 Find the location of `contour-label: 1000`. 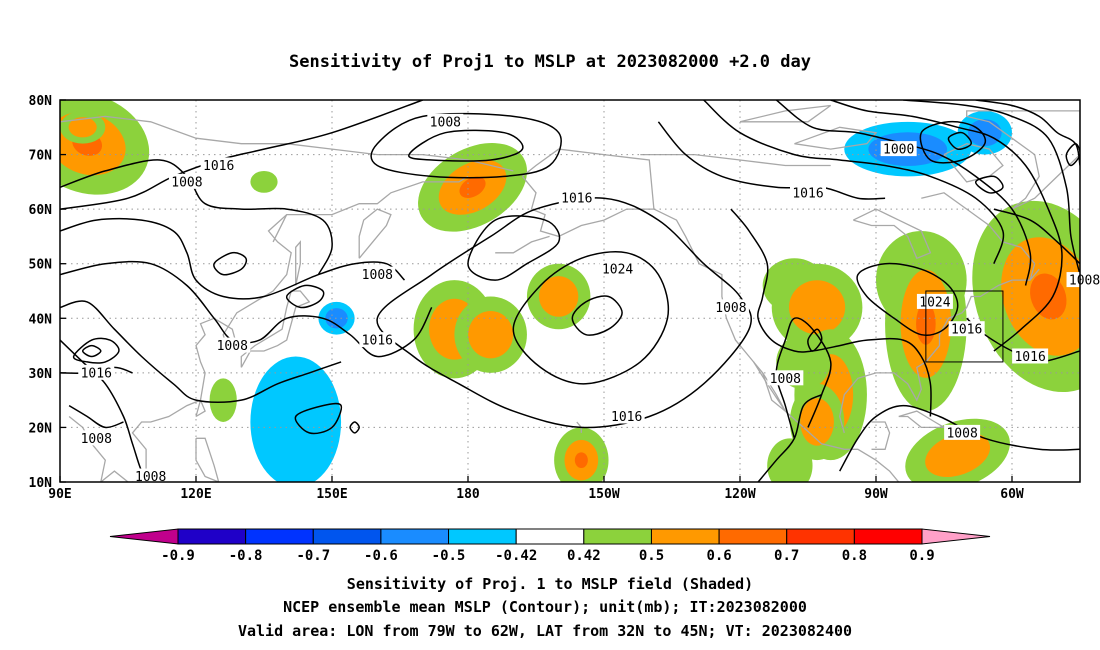

contour-label: 1000 is located at coordinates (898, 150).